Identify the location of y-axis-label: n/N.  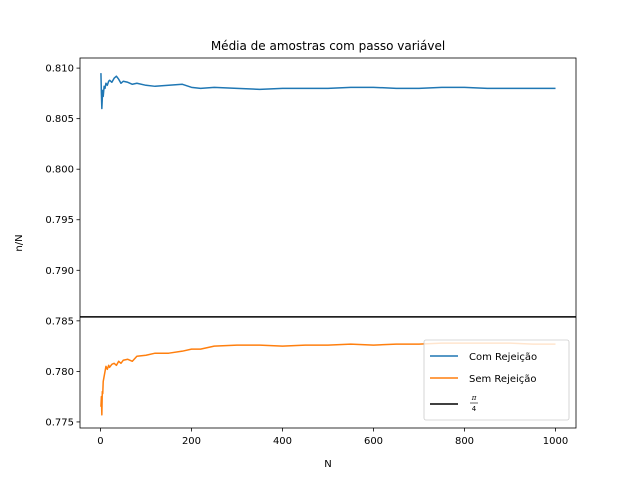
(19, 242).